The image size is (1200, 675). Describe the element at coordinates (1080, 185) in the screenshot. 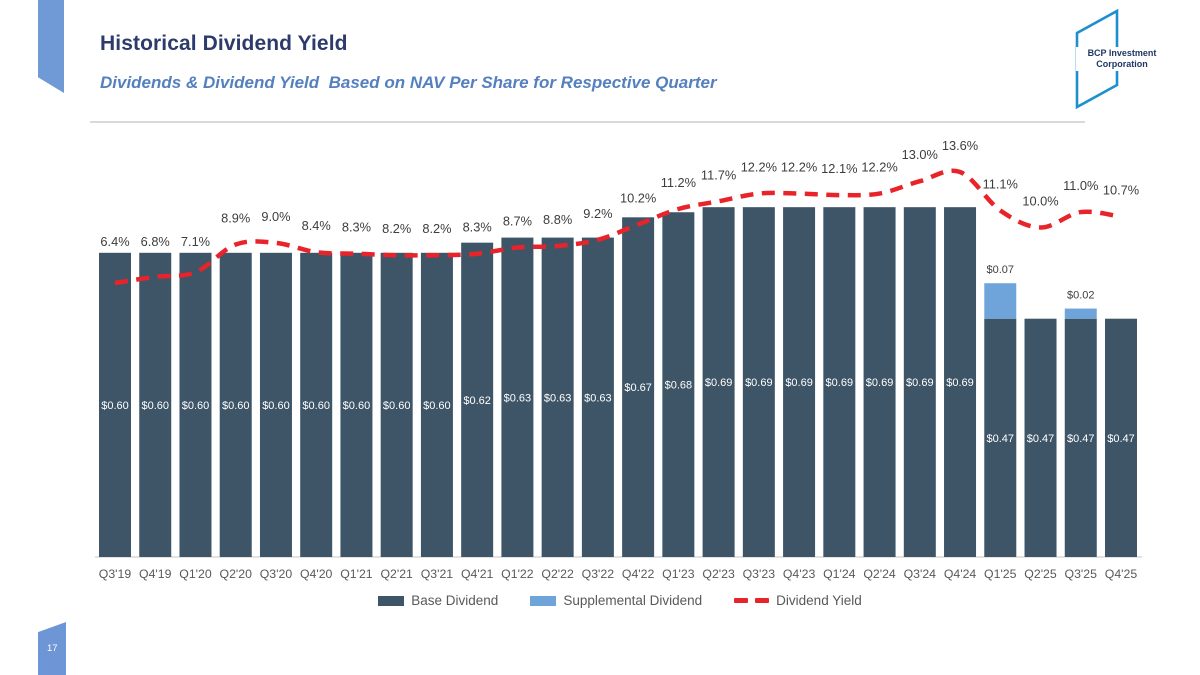

I see `yield-value-label: 11.0%` at that location.